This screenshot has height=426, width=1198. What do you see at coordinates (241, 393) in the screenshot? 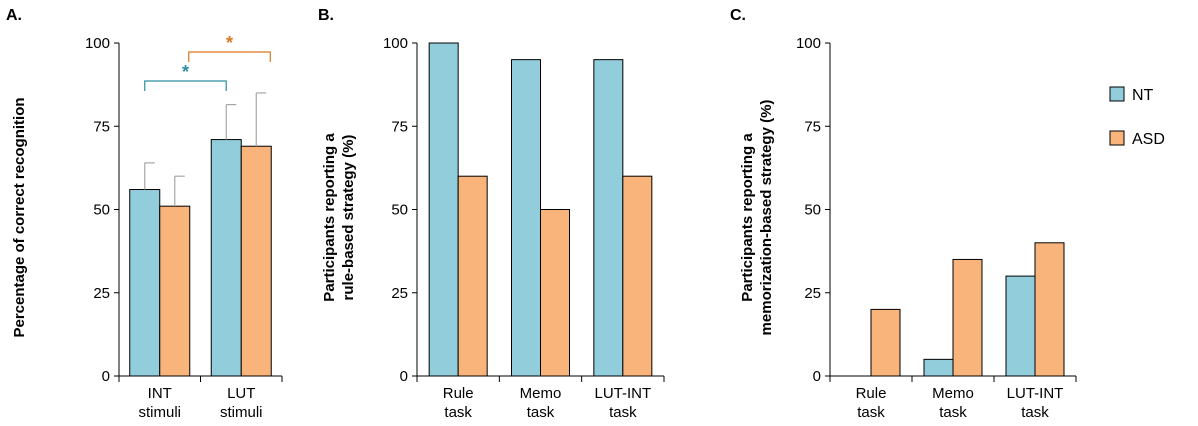
I see `x-category-label: LUT` at bounding box center [241, 393].